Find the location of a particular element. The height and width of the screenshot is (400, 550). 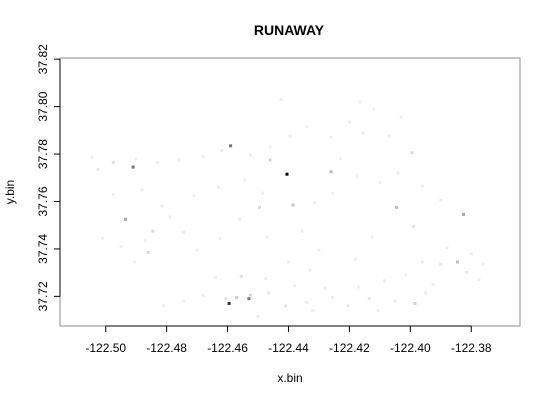

x-tick-label: -122.42 is located at coordinates (349, 348).